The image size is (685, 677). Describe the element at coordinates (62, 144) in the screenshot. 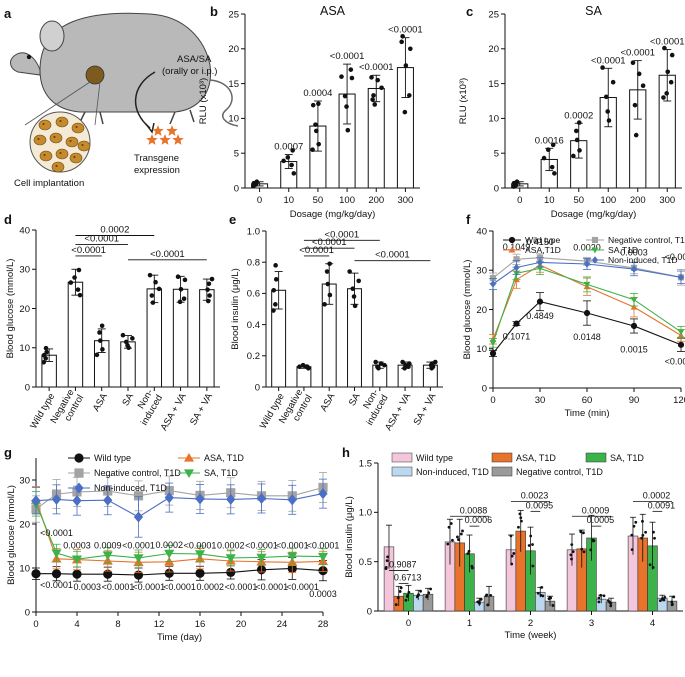

I see `implanted-cells` at that location.